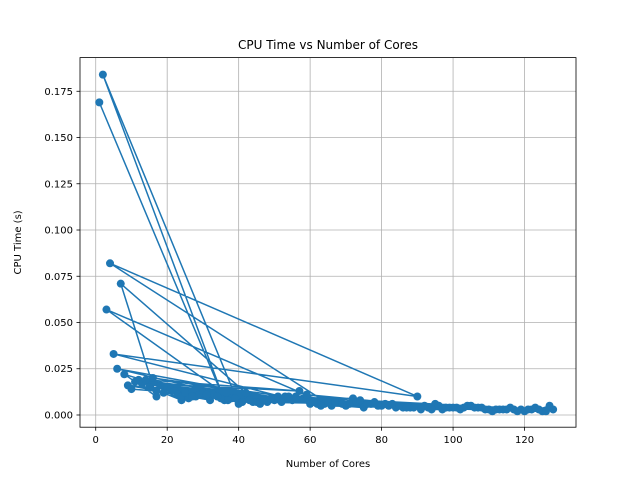  What do you see at coordinates (58, 369) in the screenshot?
I see `y-tick-label: 0.025` at bounding box center [58, 369].